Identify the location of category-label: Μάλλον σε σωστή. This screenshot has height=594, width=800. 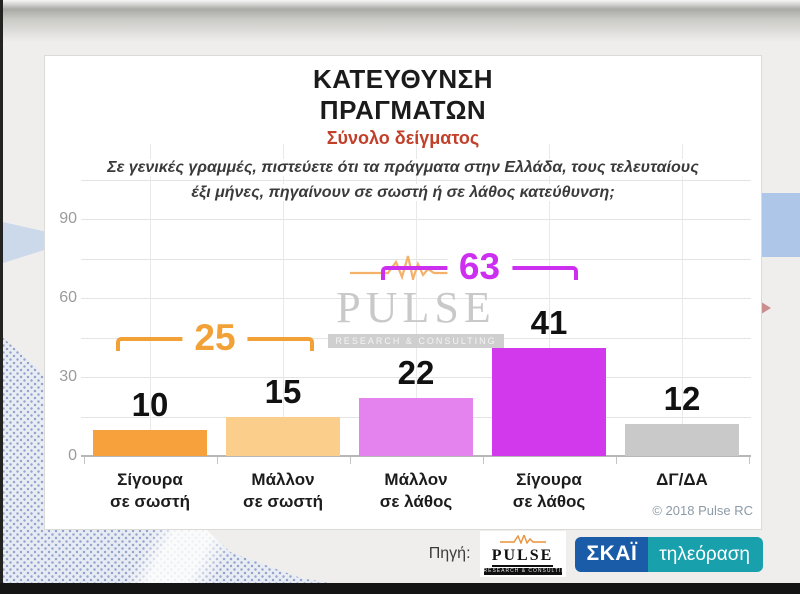
(282, 491).